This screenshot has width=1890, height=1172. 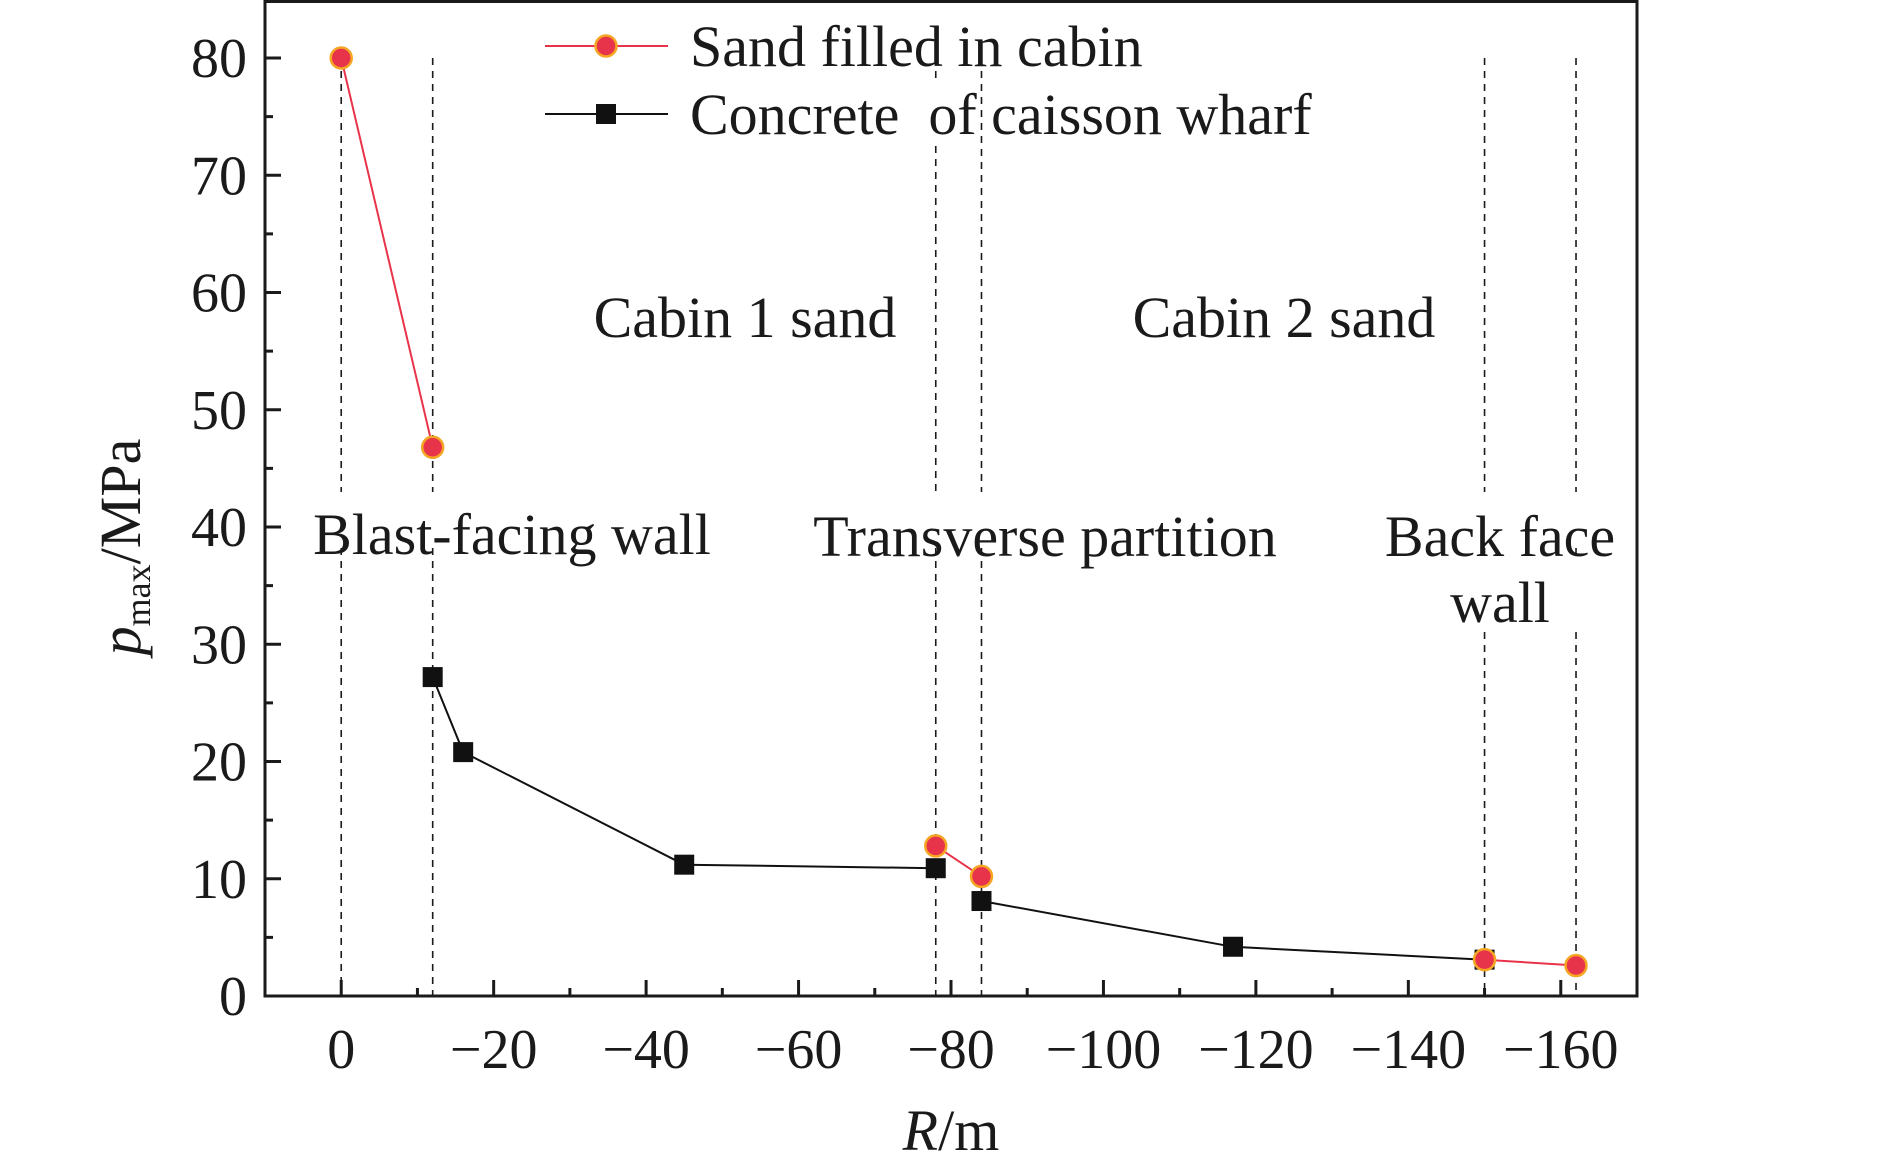 What do you see at coordinates (1104, 1050) in the screenshot?
I see `x-tick-label: −100` at bounding box center [1104, 1050].